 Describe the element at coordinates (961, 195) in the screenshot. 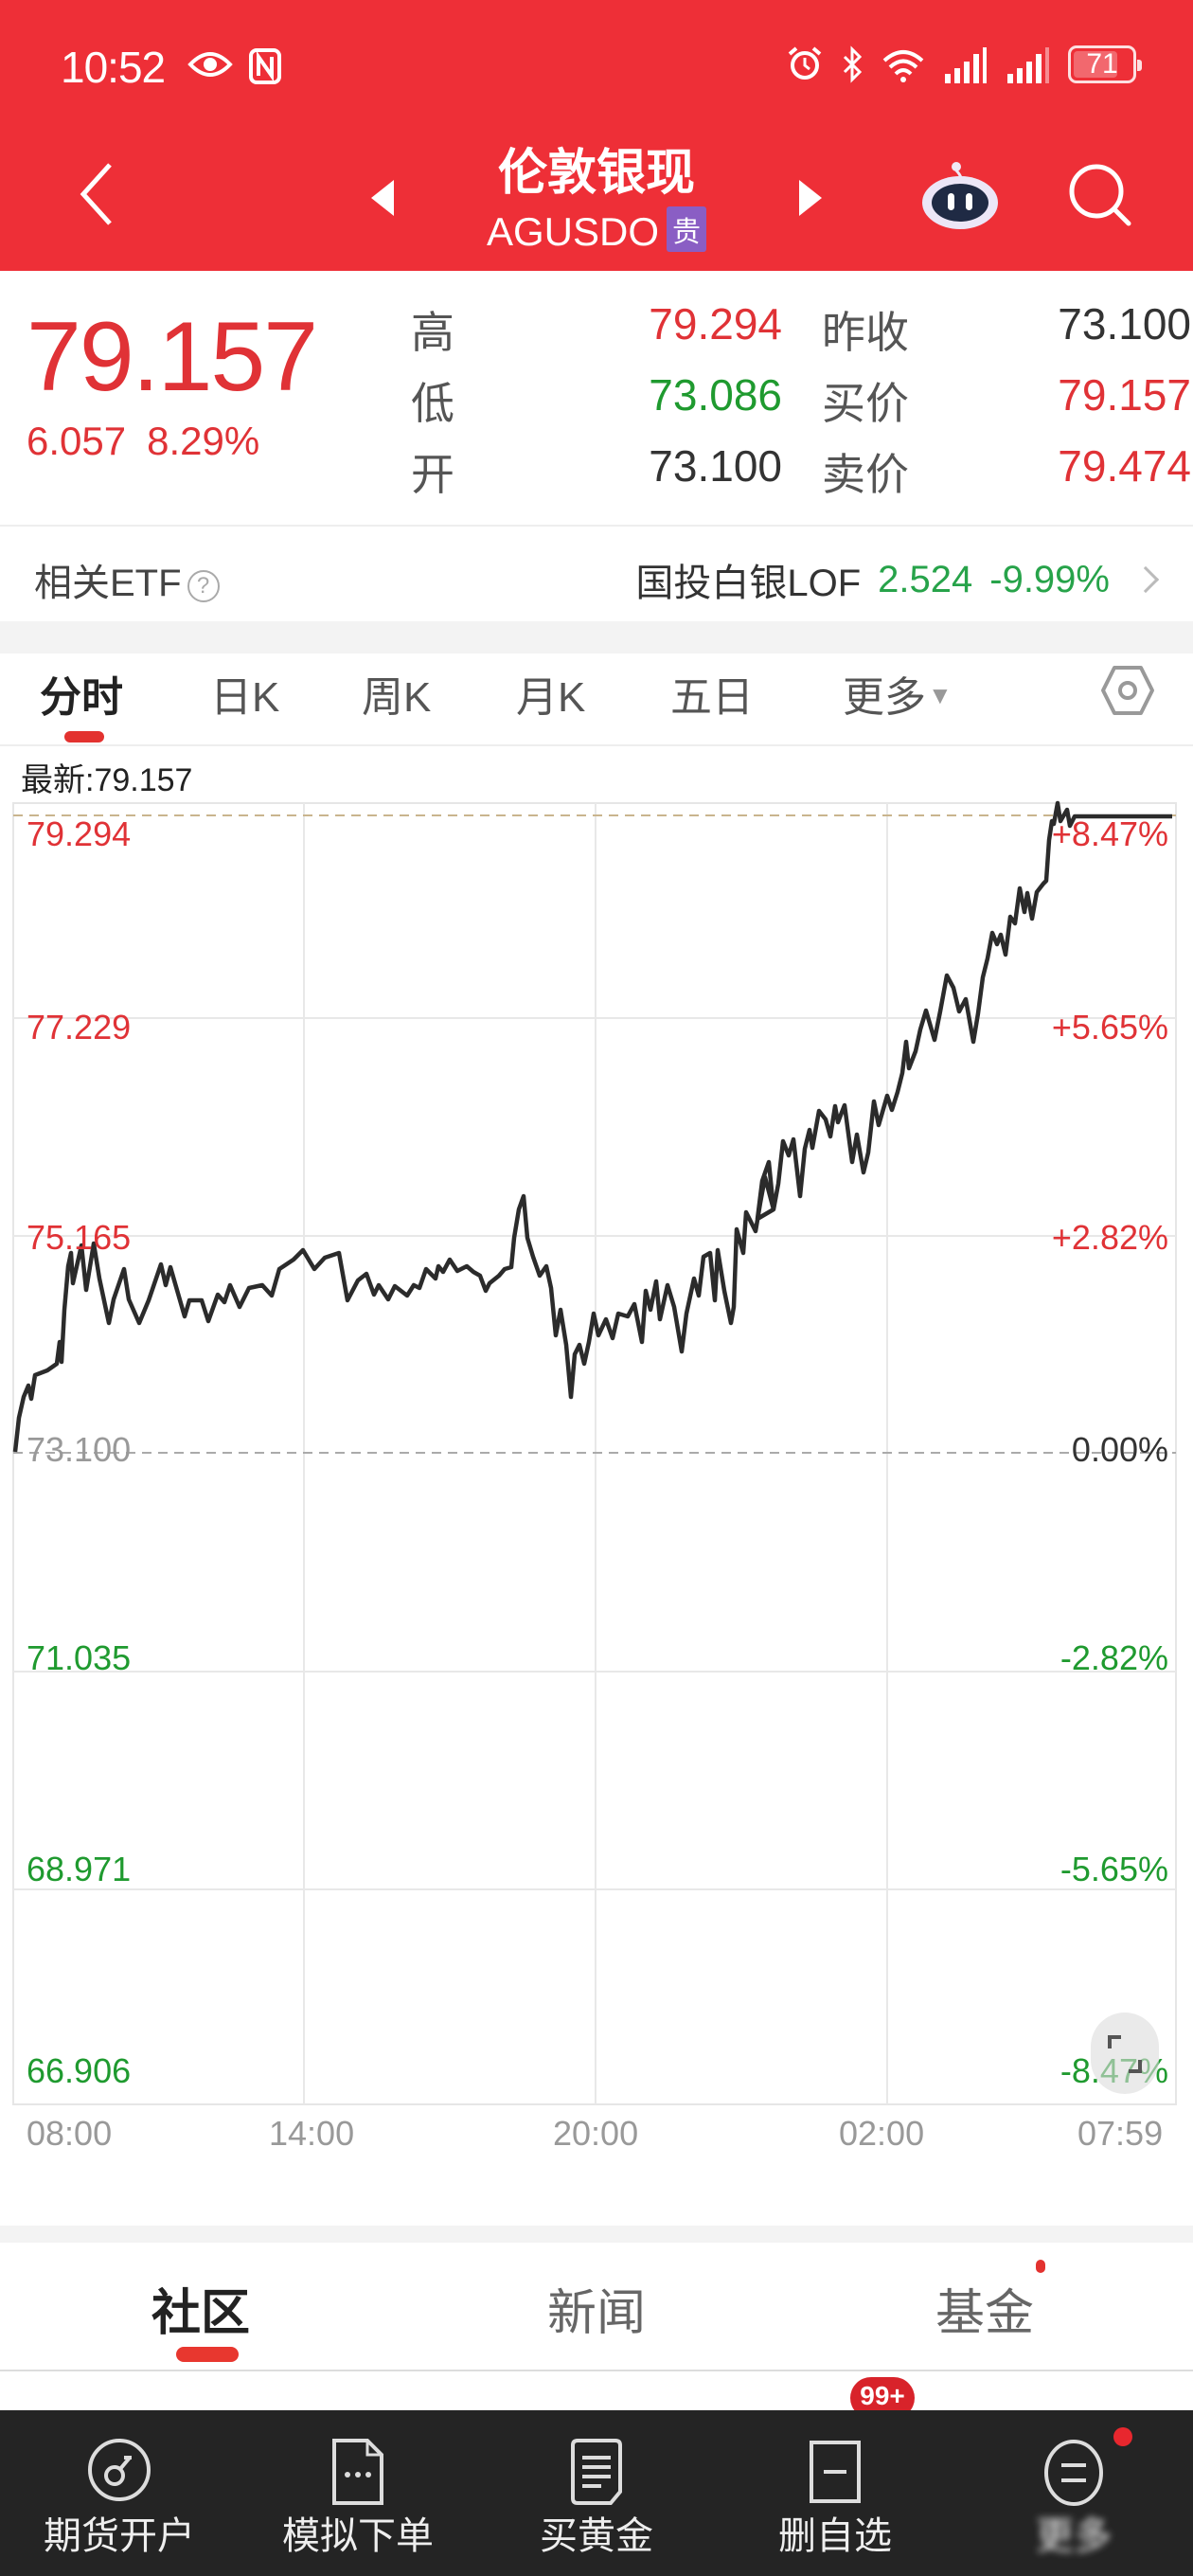

I see `robot-icon` at that location.